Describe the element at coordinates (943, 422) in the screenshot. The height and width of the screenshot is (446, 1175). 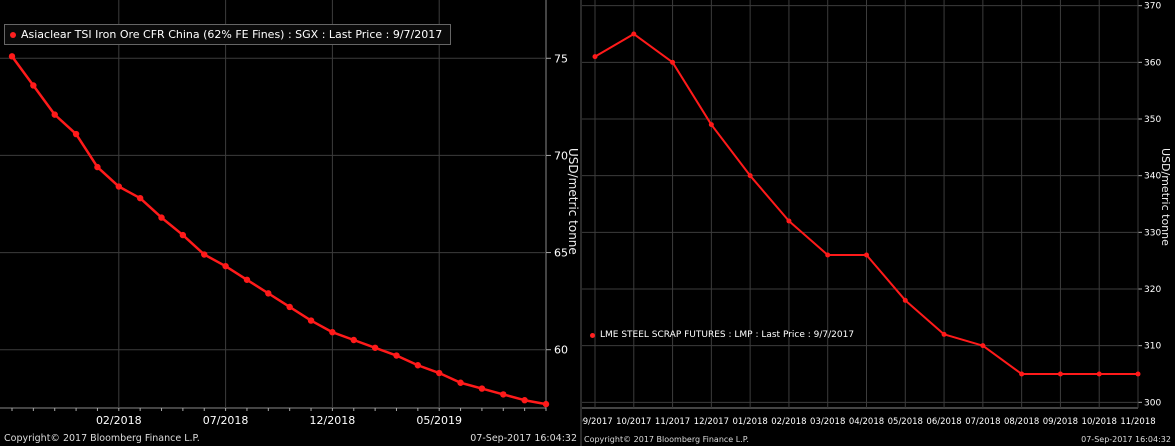
I see `x-tick-label: 06/2018` at that location.